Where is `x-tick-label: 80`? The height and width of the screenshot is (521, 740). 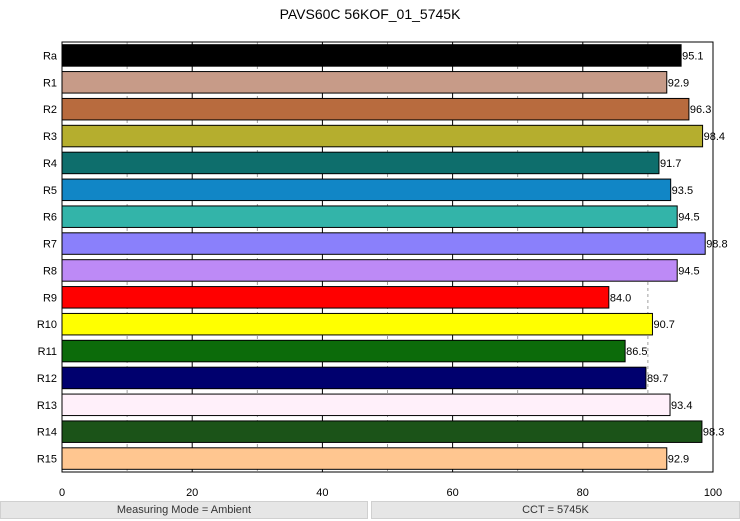 x-tick-label: 80 is located at coordinates (583, 493).